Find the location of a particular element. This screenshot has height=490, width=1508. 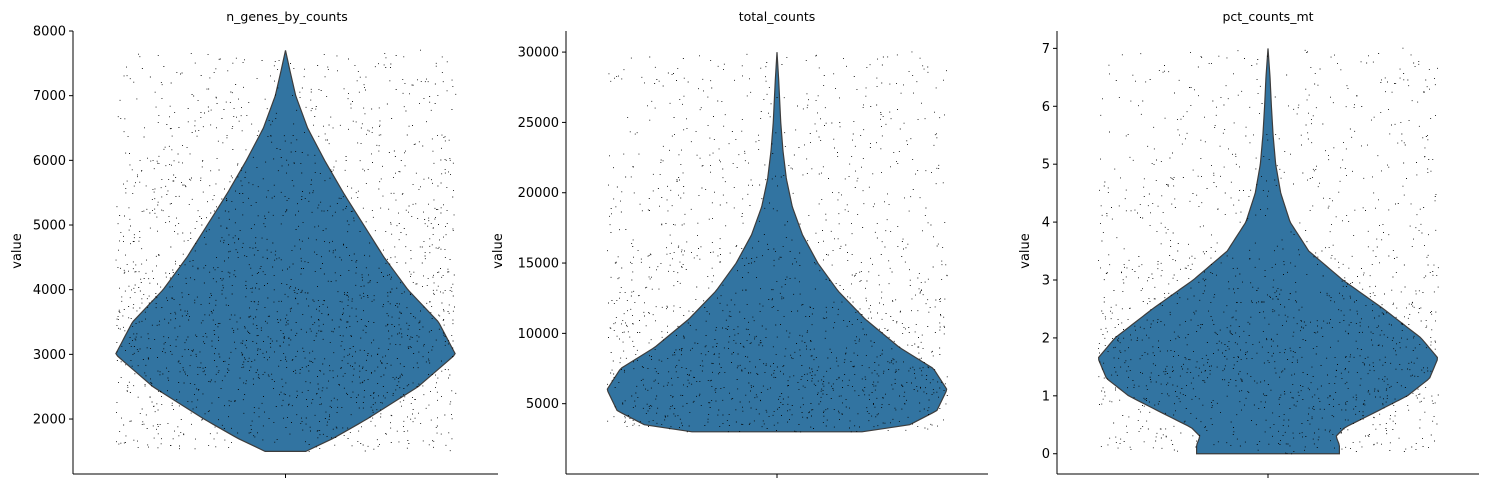

y-tick-label: 3 is located at coordinates (1046, 281).